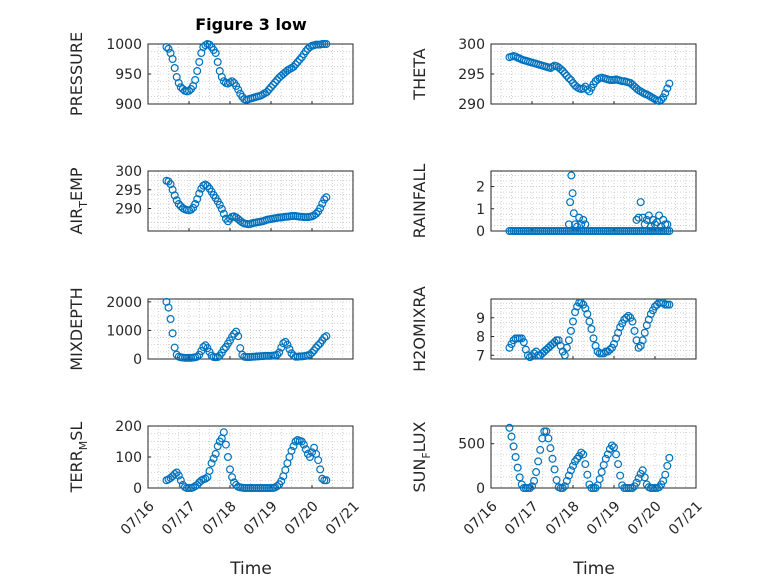  Describe the element at coordinates (480, 338) in the screenshot. I see `y-tick-label: 8` at that location.